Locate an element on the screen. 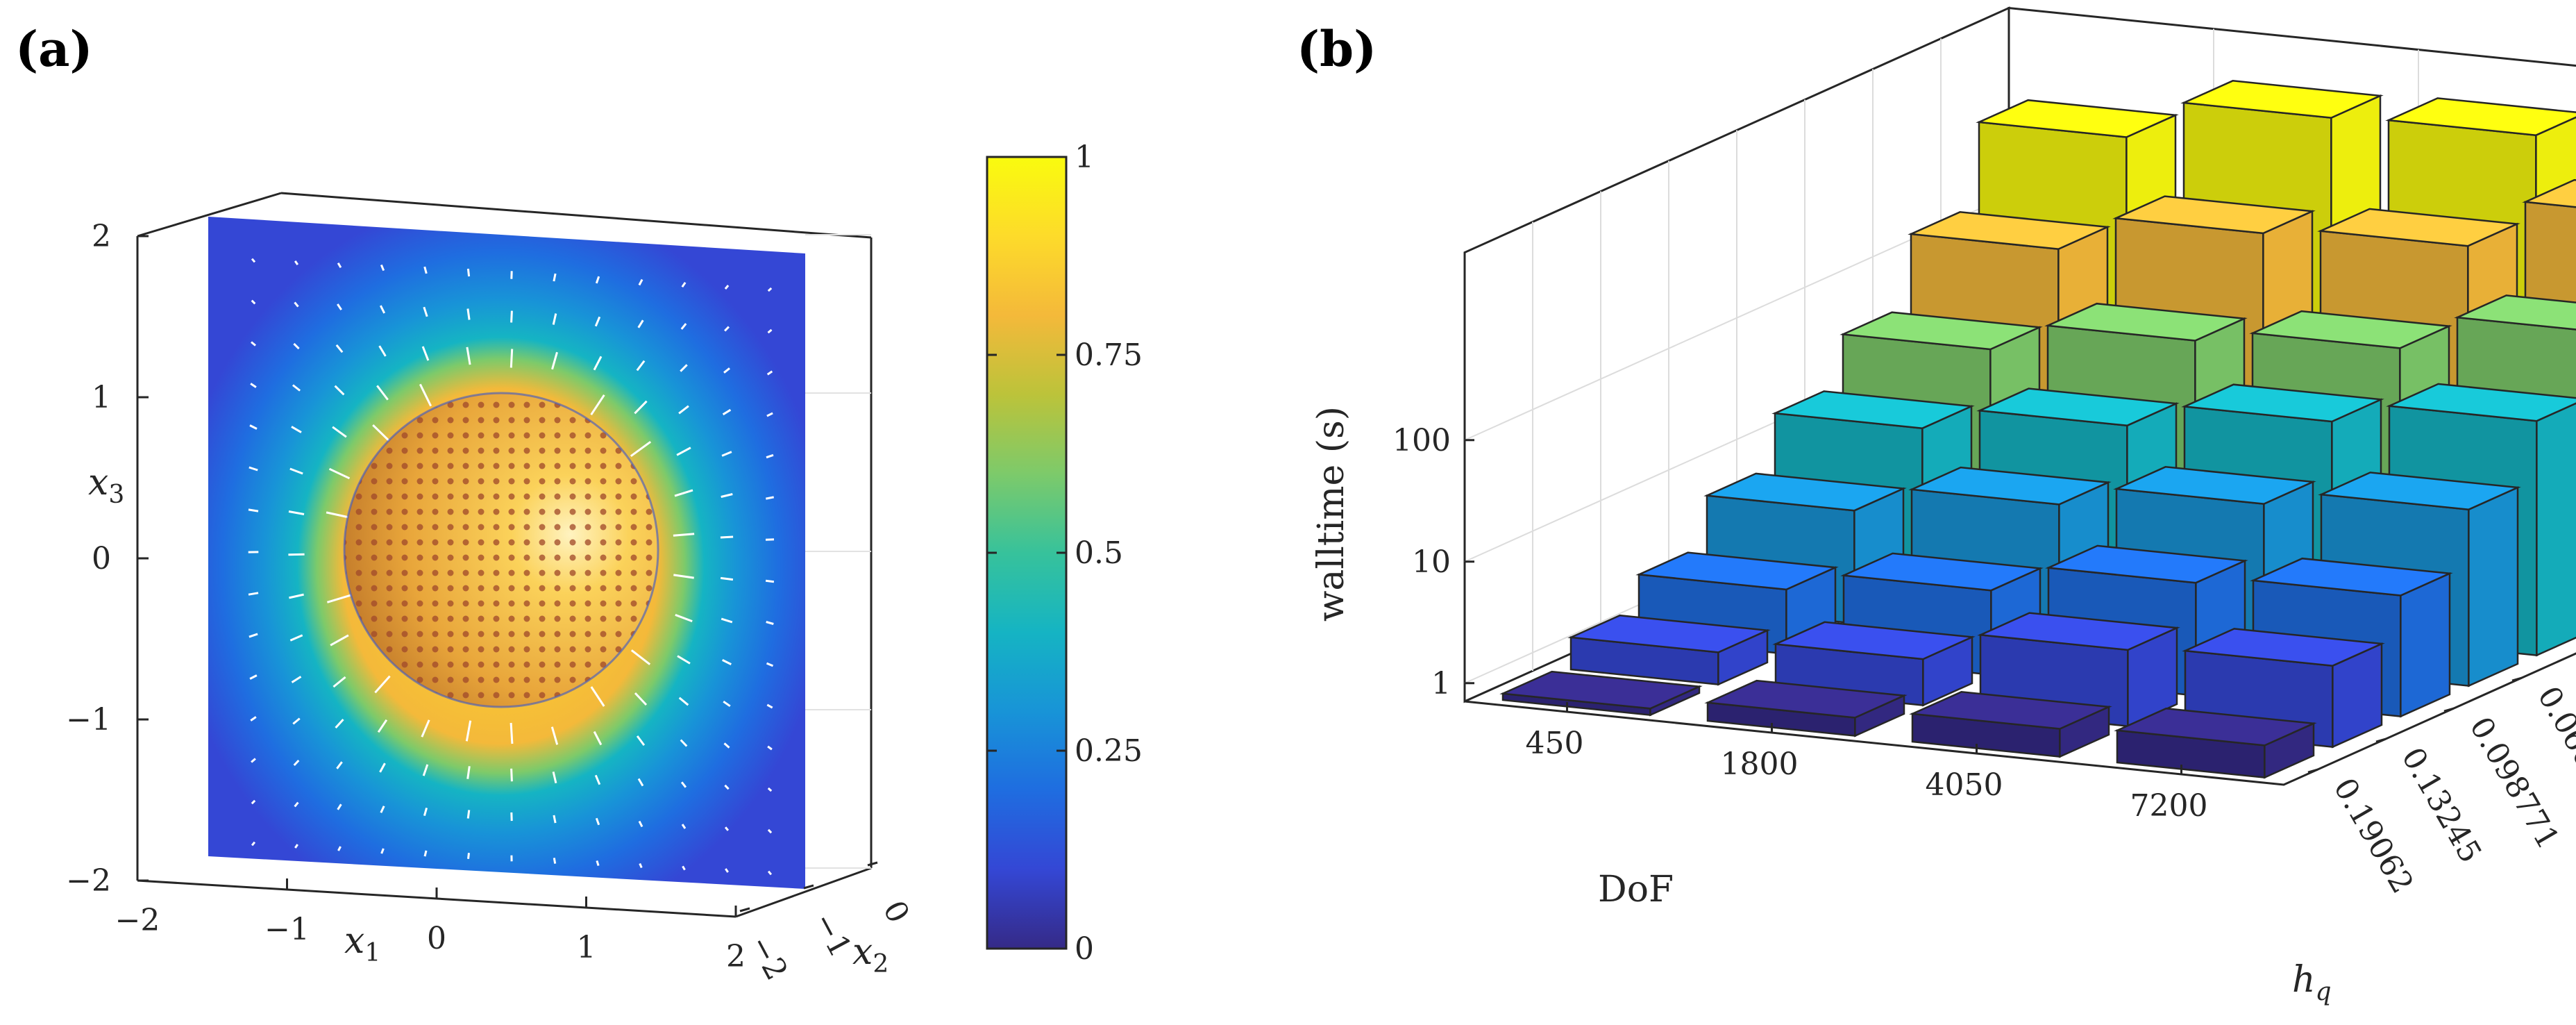 The height and width of the screenshot is (1025, 2576). x1-tick-label: 2 is located at coordinates (736, 956).